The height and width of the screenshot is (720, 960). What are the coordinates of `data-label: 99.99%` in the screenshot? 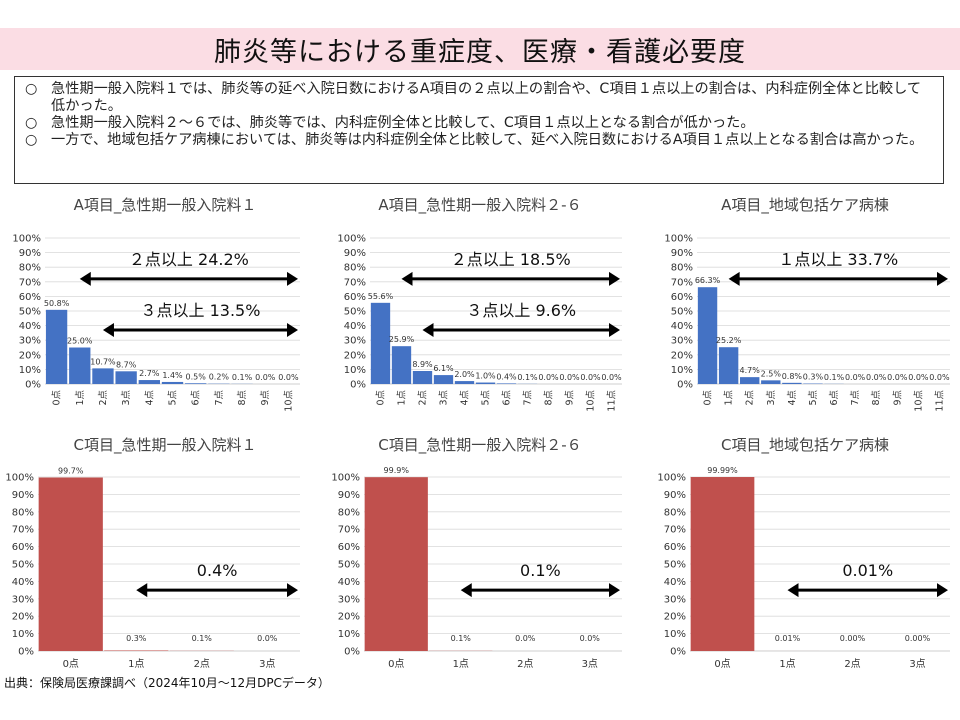 It's located at (722, 470).